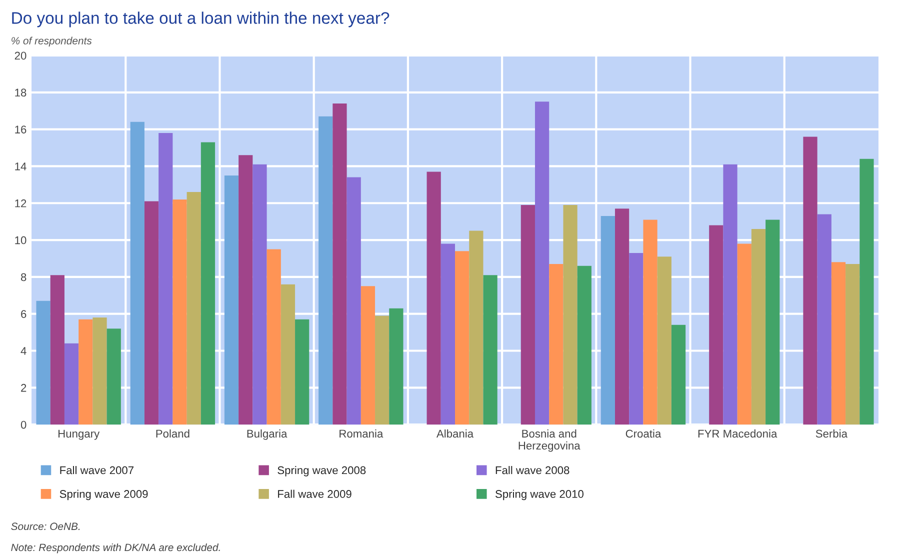 The width and height of the screenshot is (901, 555). Describe the element at coordinates (549, 440) in the screenshot. I see `x-tick-label: Bosnia and Herzegovina` at that location.